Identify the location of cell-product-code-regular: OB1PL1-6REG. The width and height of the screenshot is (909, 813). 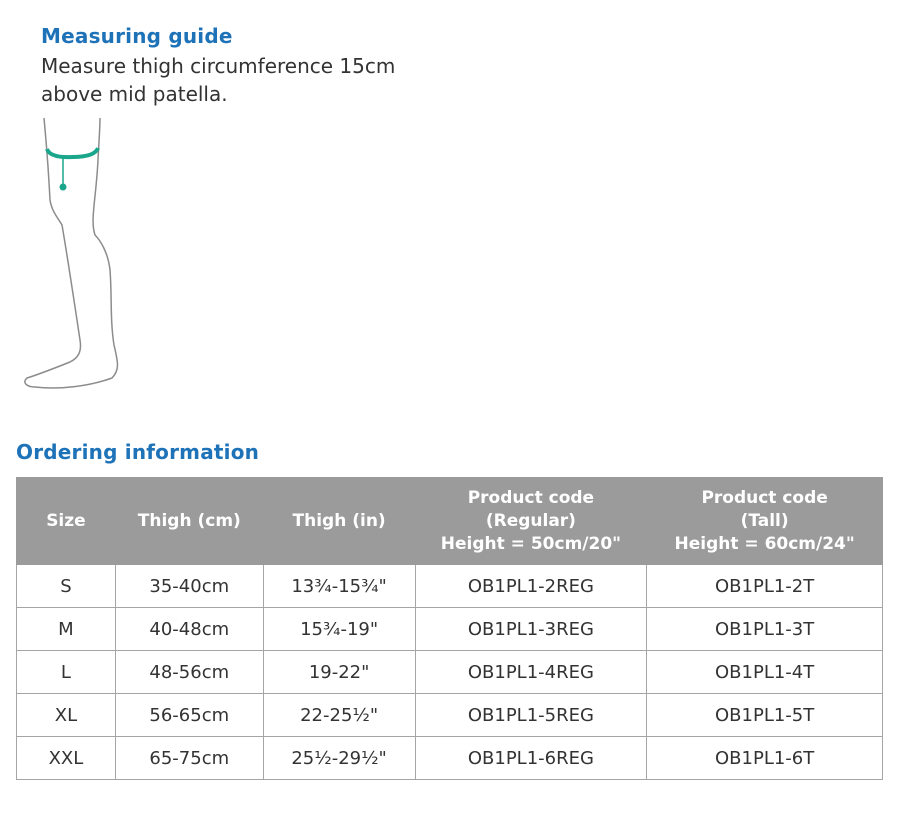
(531, 758).